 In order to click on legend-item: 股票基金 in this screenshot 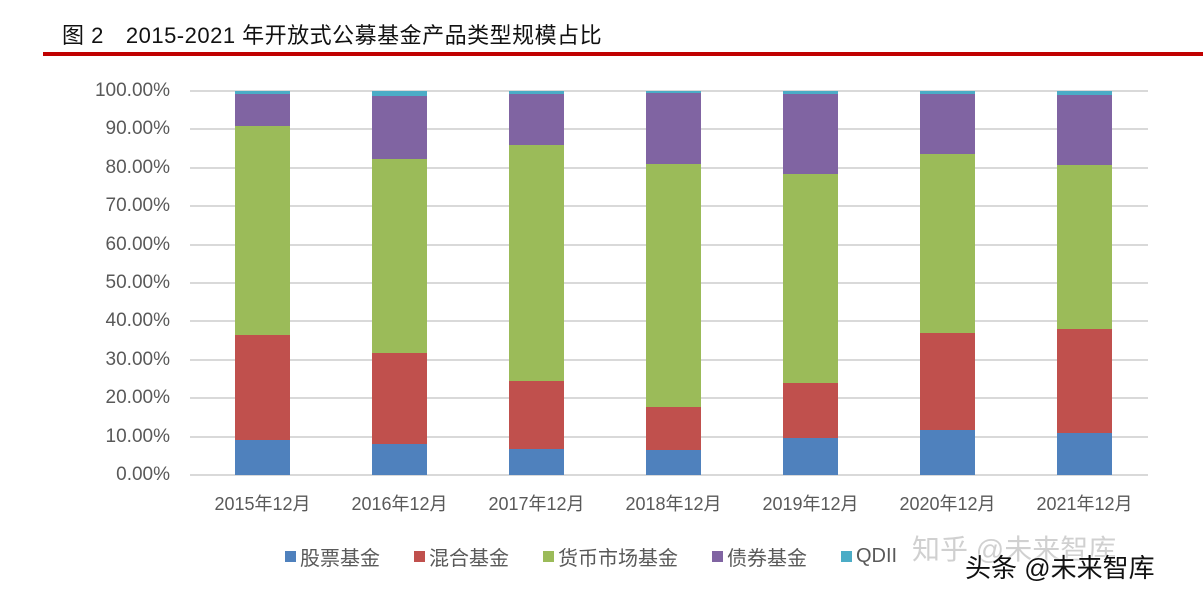, I will do `click(332, 556)`.